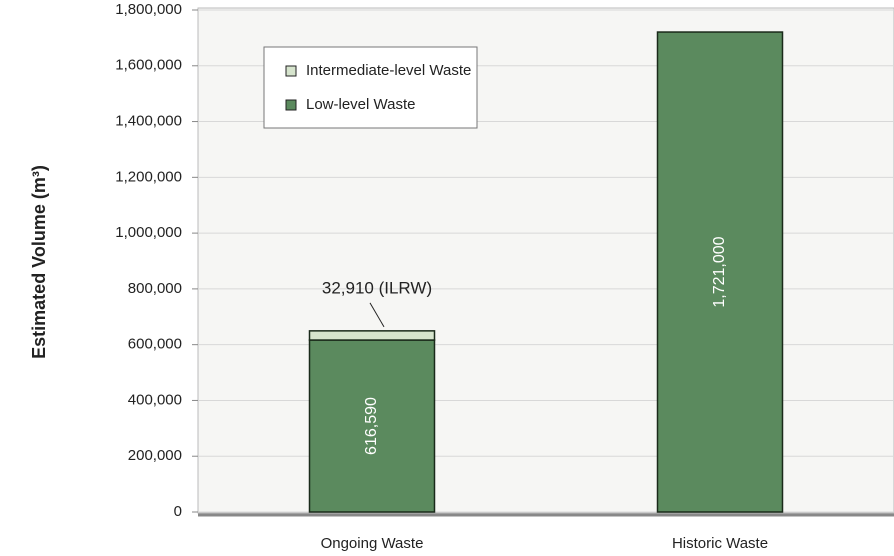 This screenshot has height=556, width=894. Describe the element at coordinates (178, 511) in the screenshot. I see `y-tick-label: 0` at that location.